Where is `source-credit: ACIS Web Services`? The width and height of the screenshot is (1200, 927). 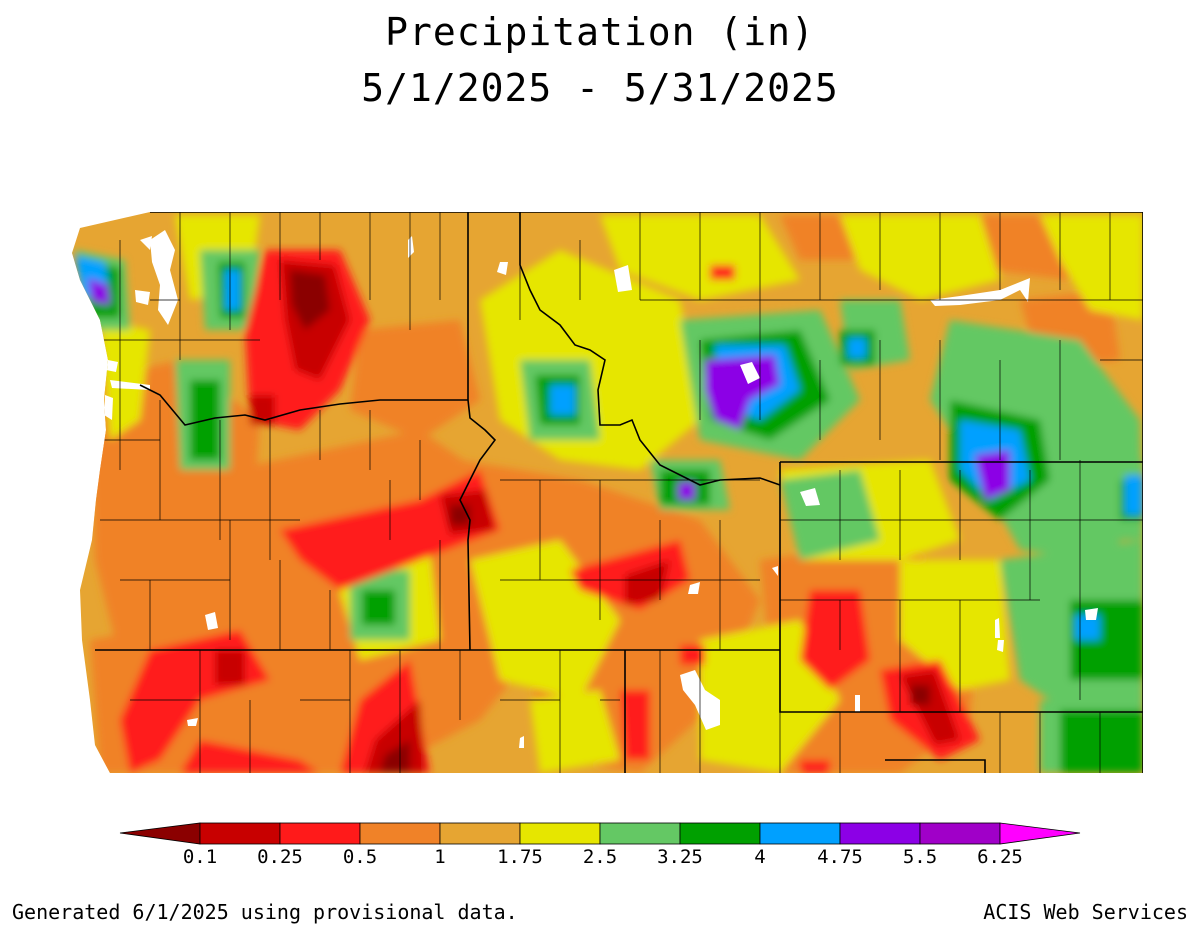 source-credit: ACIS Web Services is located at coordinates (1085, 912).